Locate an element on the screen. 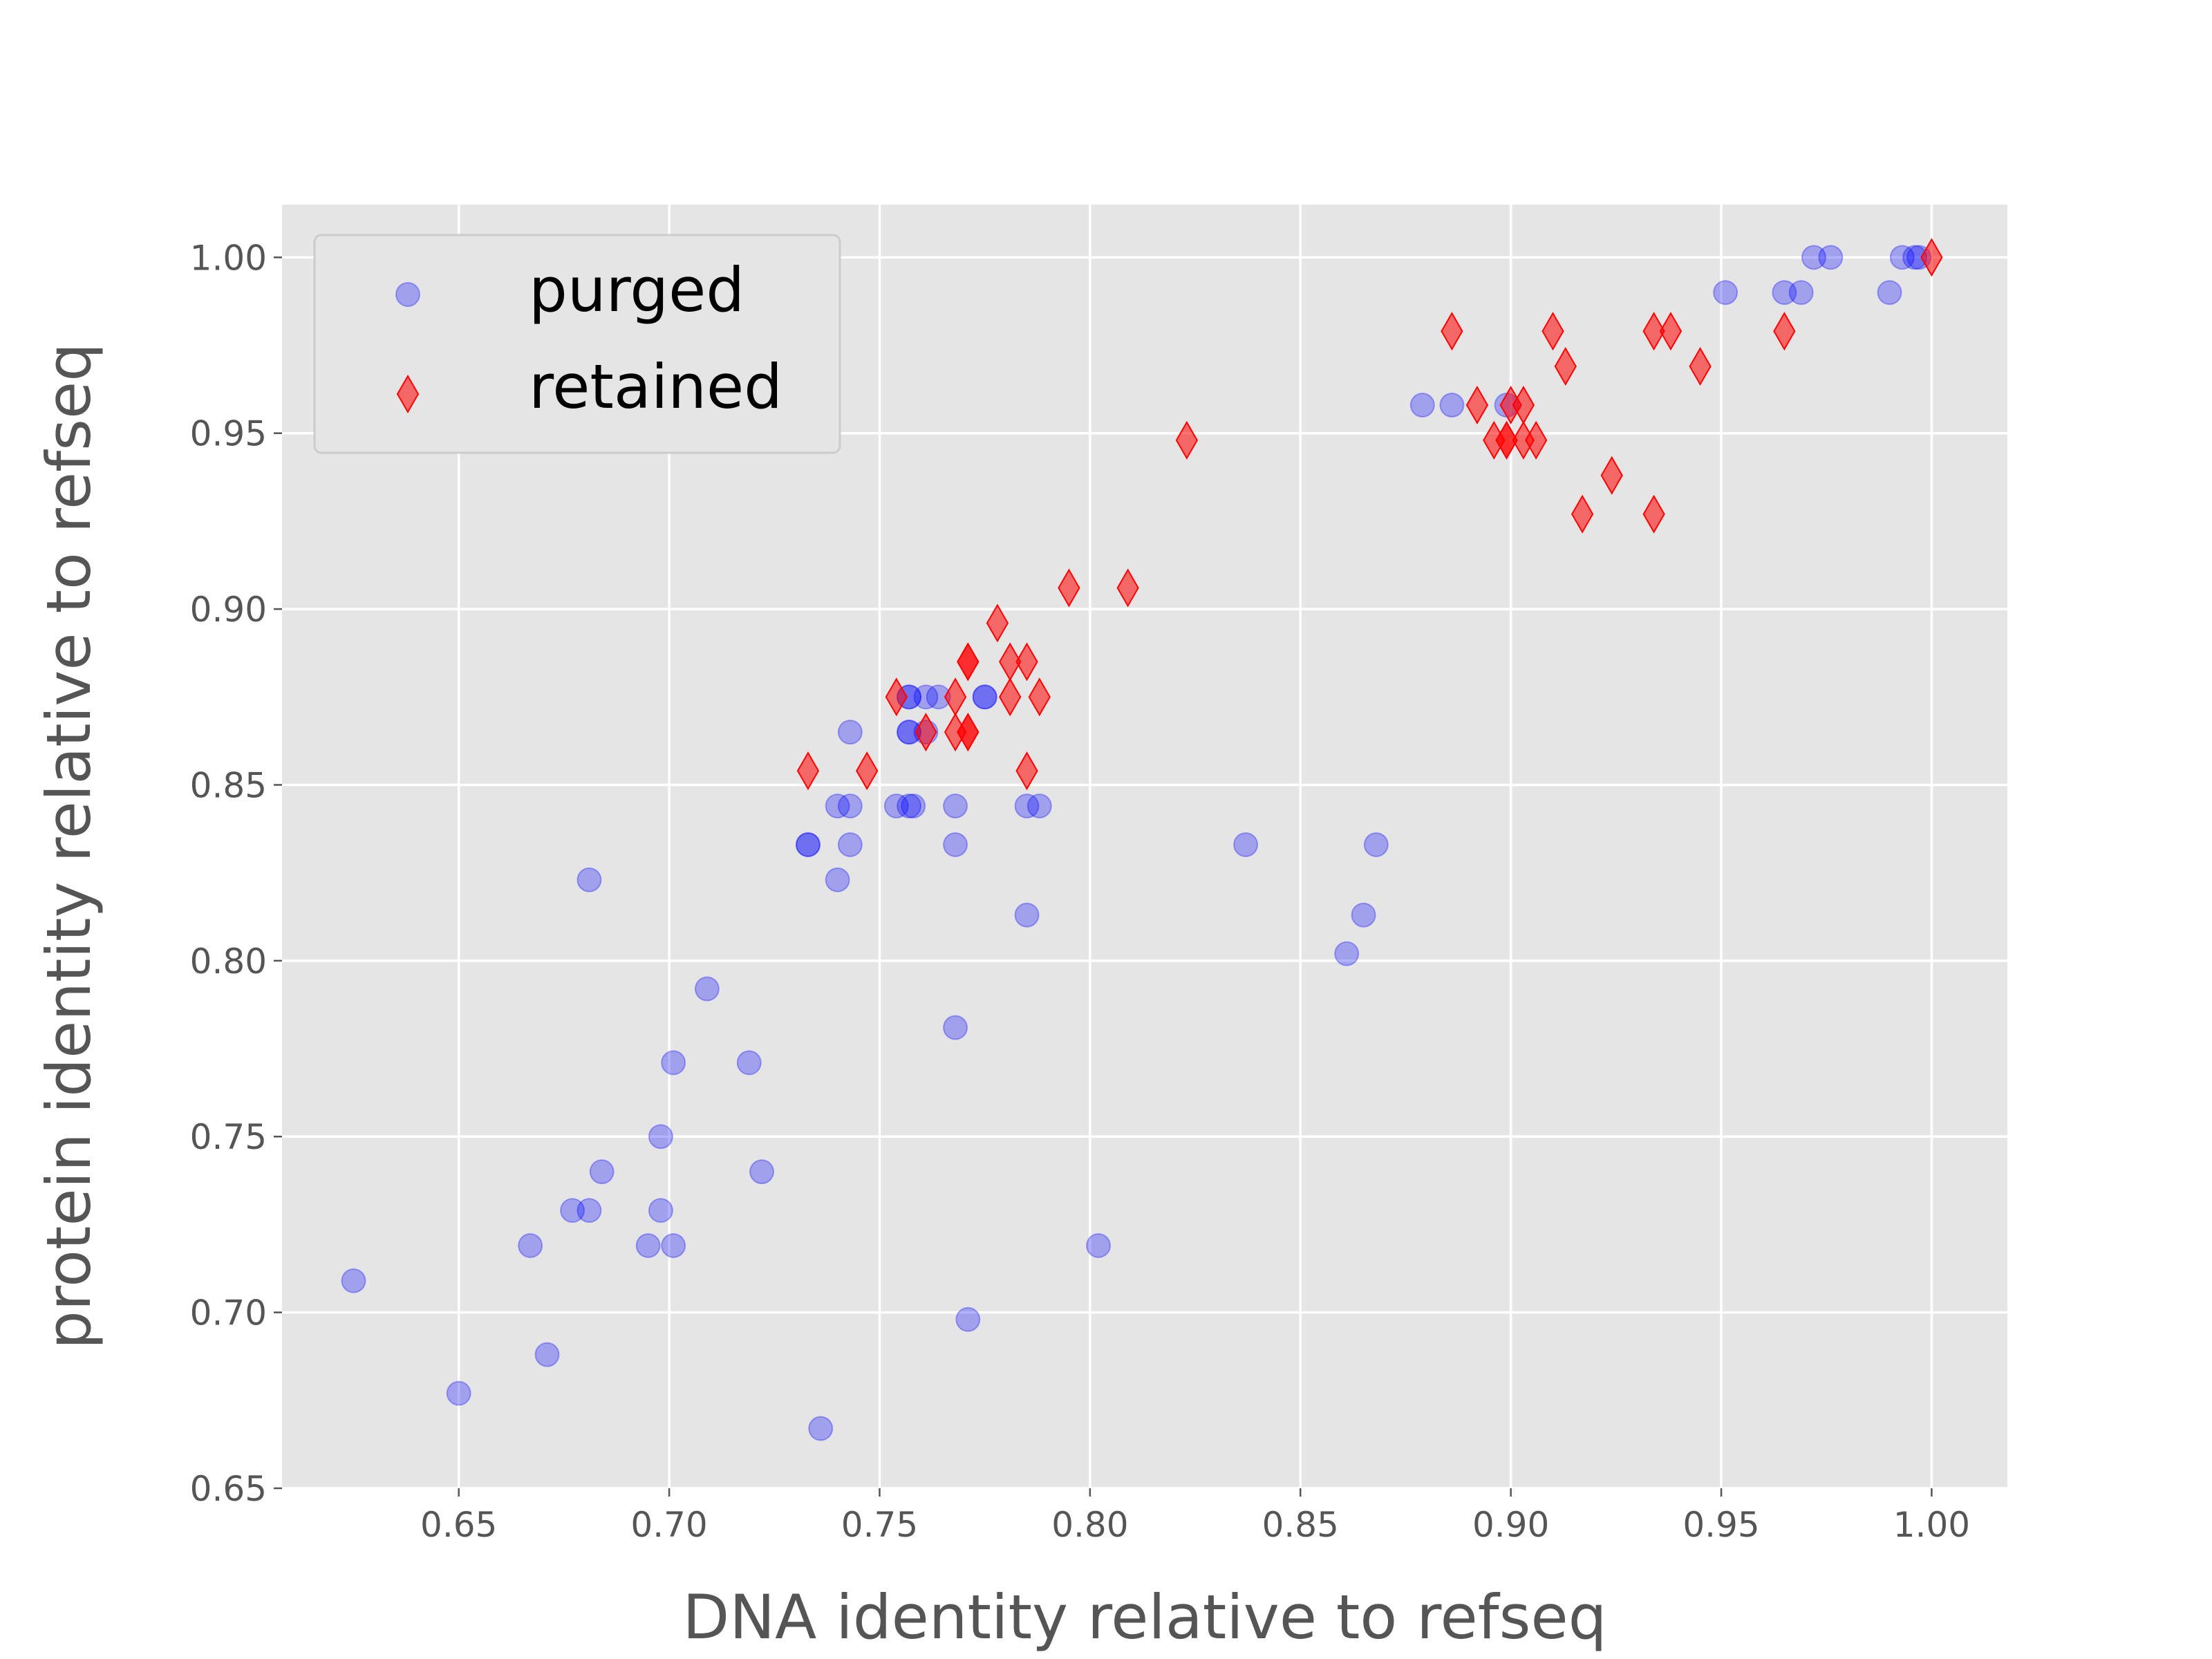 This screenshot has height=1659, width=2212. legend-label-purged: purged is located at coordinates (636, 290).